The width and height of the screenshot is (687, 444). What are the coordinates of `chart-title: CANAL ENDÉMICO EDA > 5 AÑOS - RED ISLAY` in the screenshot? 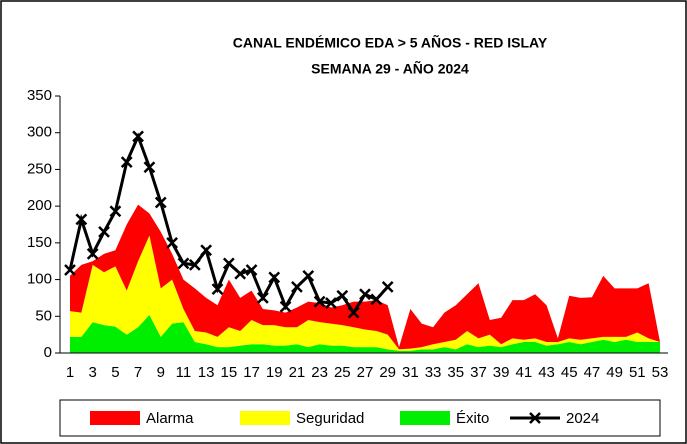 It's located at (390, 42).